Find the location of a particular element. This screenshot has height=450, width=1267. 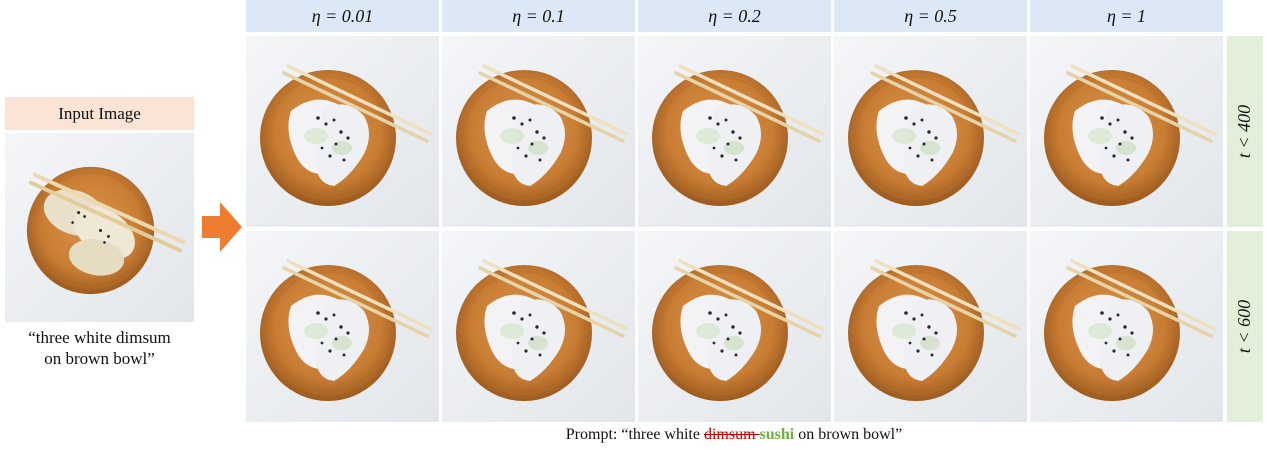

prompt-removed-word: dimsum is located at coordinates (731, 434).